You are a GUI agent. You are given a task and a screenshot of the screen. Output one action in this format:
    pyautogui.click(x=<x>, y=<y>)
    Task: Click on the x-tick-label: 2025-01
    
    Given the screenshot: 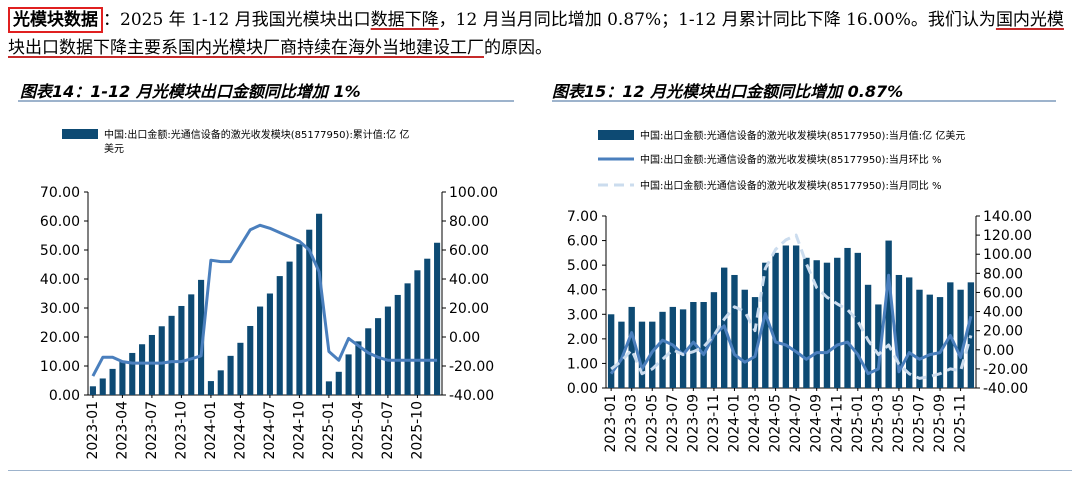 What is the action you would take?
    pyautogui.click(x=858, y=423)
    